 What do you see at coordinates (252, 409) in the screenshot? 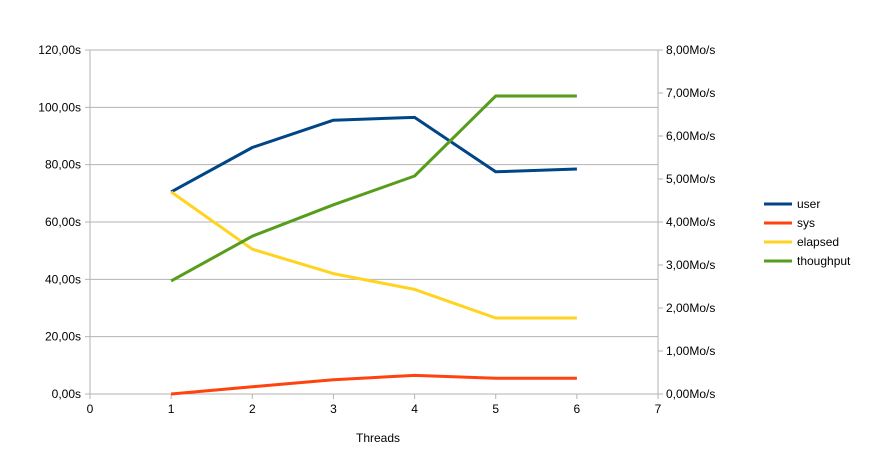
I see `x-tick-label: 2` at bounding box center [252, 409].